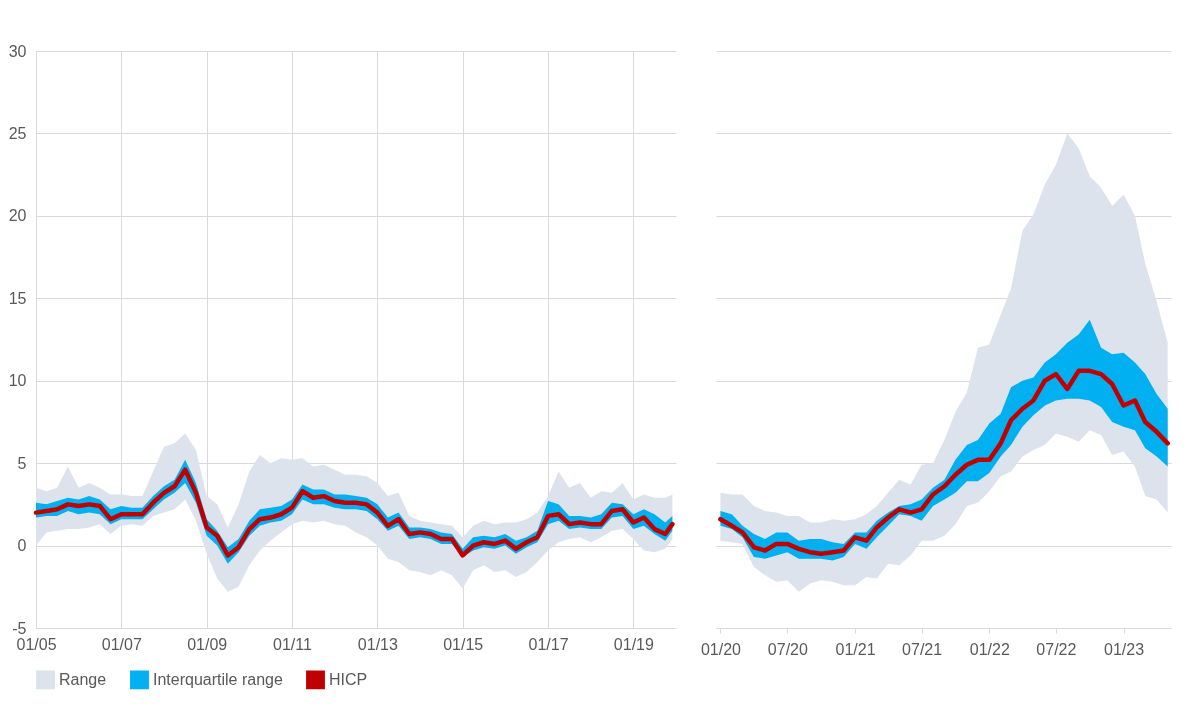  What do you see at coordinates (855, 649) in the screenshot?
I see `x-tick-label: 01/21` at bounding box center [855, 649].